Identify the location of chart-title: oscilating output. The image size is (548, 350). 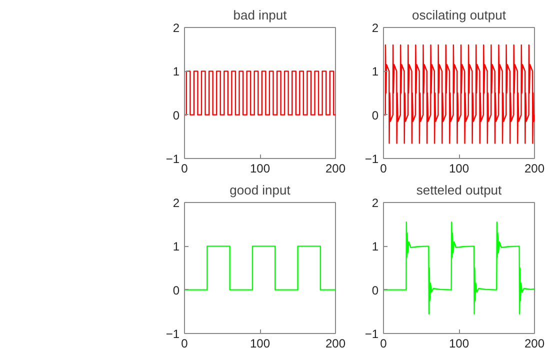
(459, 15).